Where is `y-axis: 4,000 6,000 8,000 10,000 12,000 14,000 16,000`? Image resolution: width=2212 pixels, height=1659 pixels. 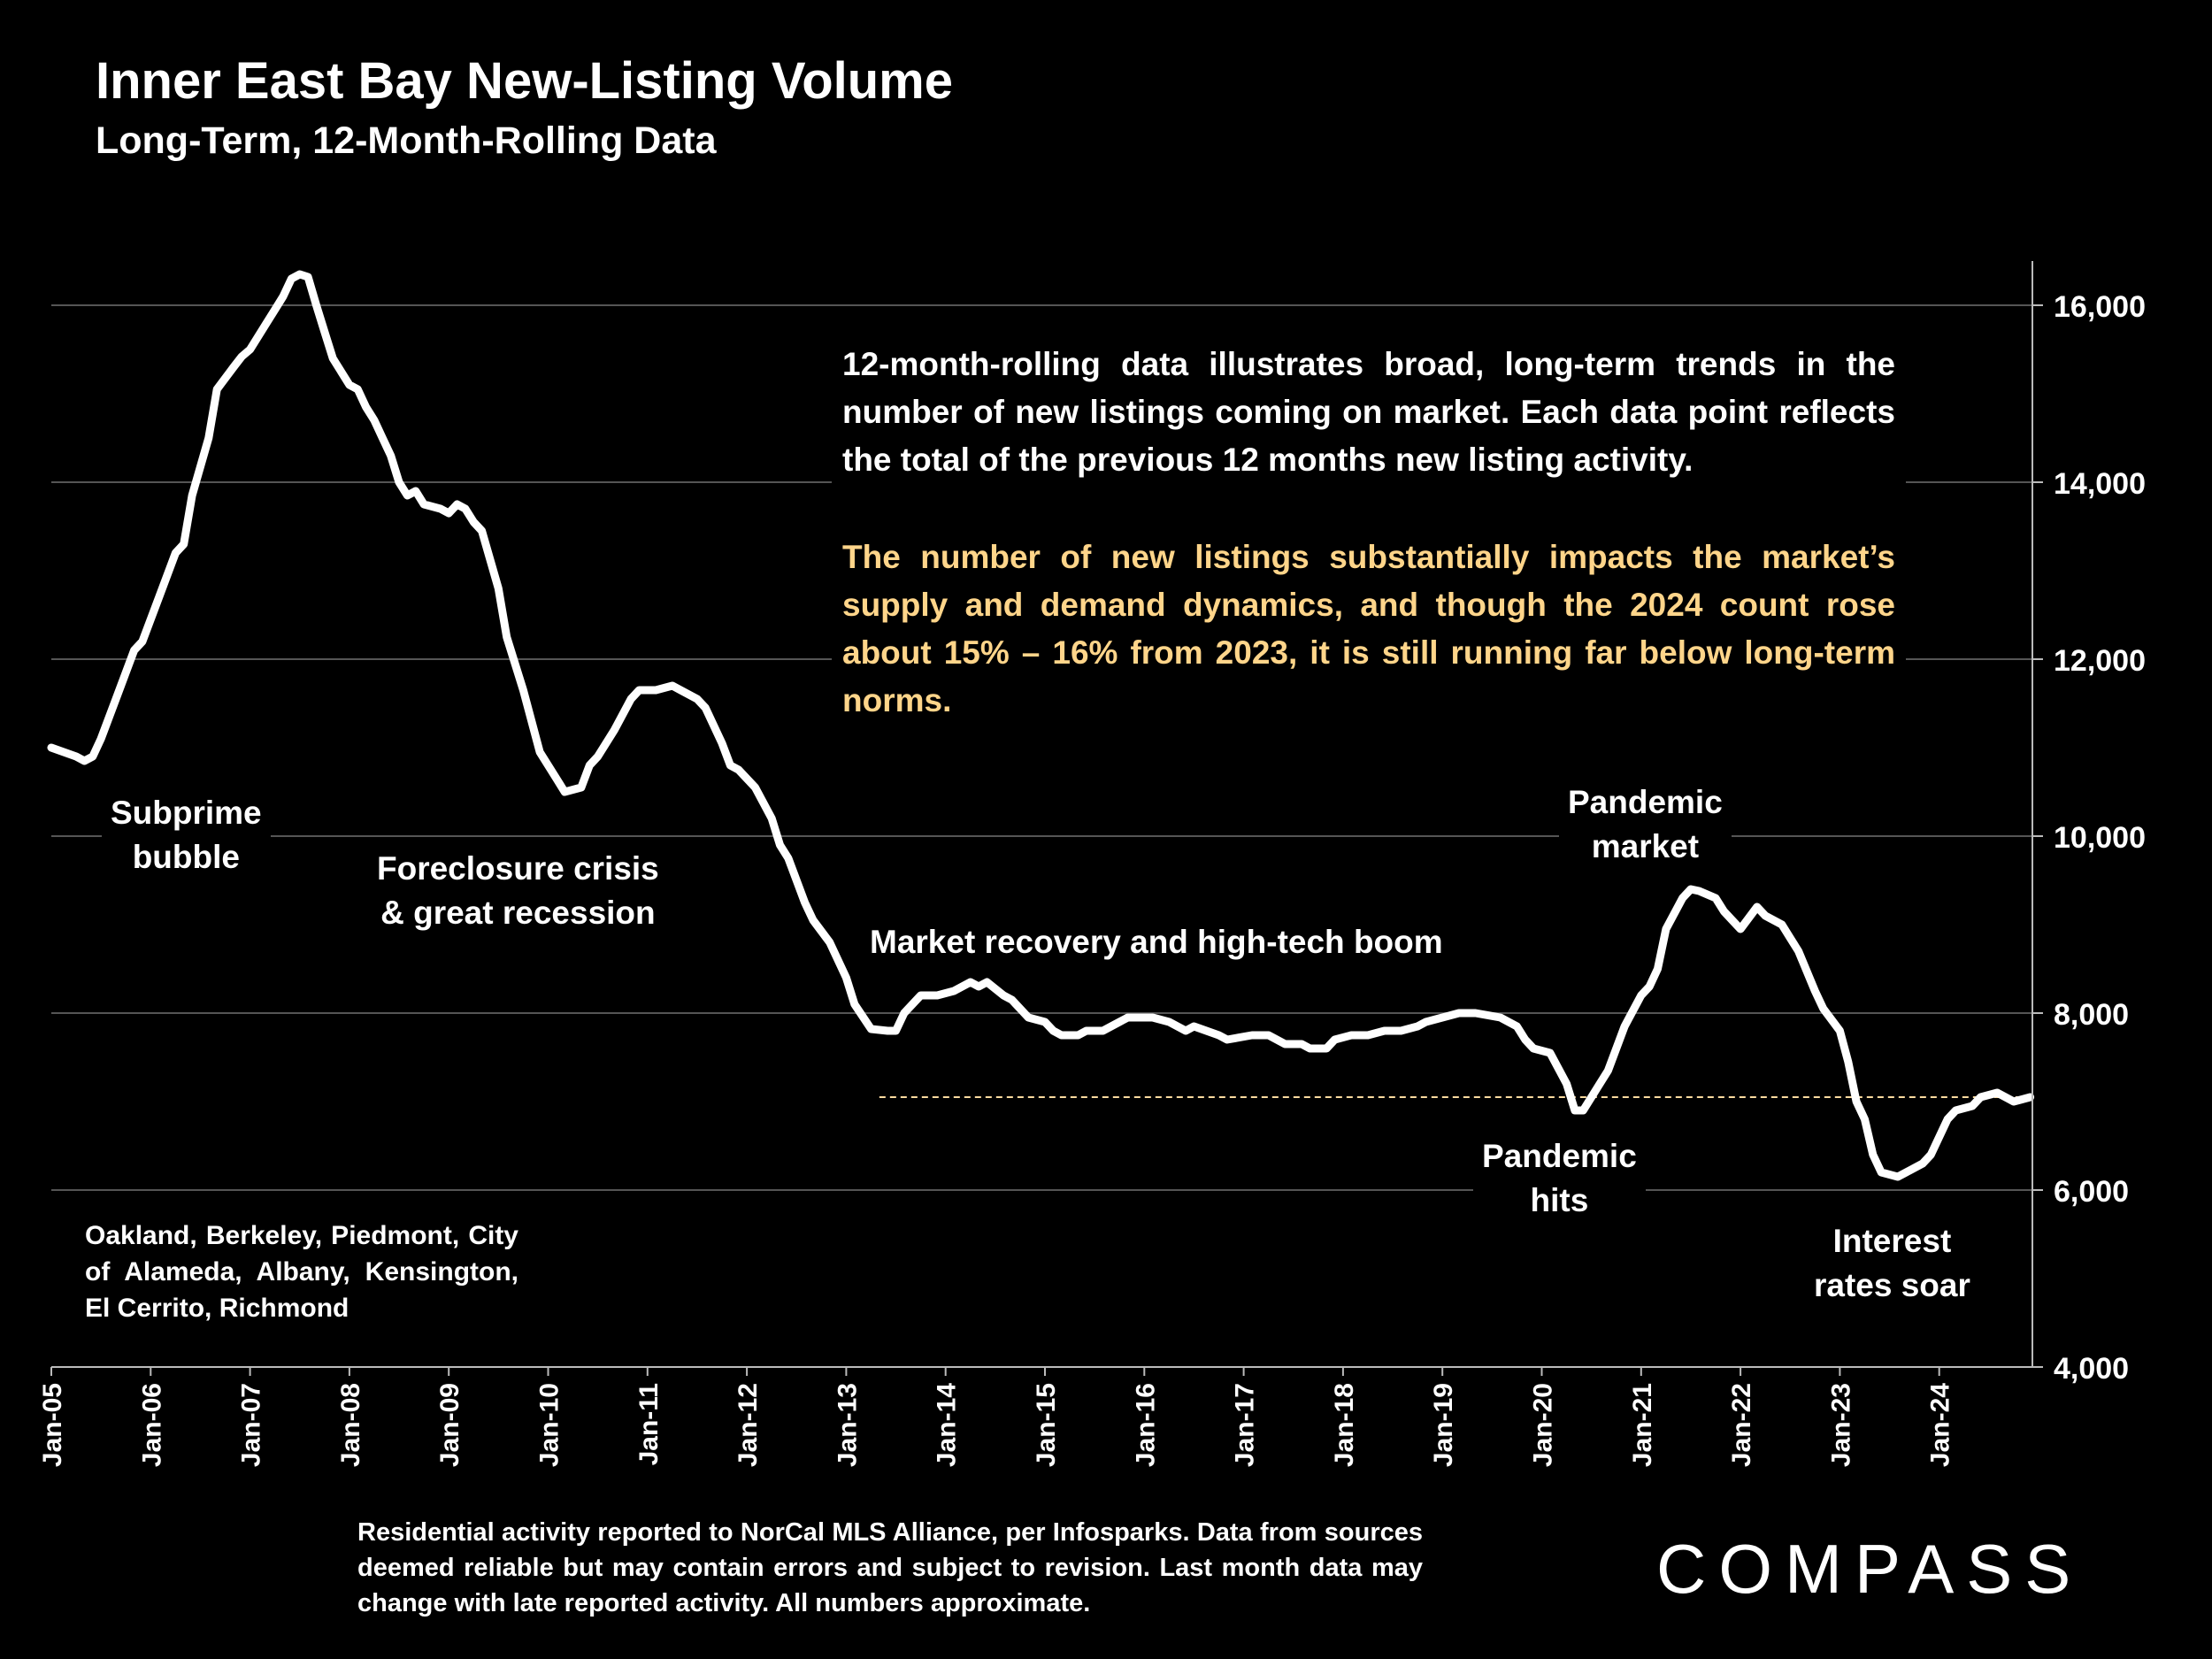 y-axis: 4,000 6,000 8,000 10,000 12,000 14,000 16,000 is located at coordinates (2089, 838).